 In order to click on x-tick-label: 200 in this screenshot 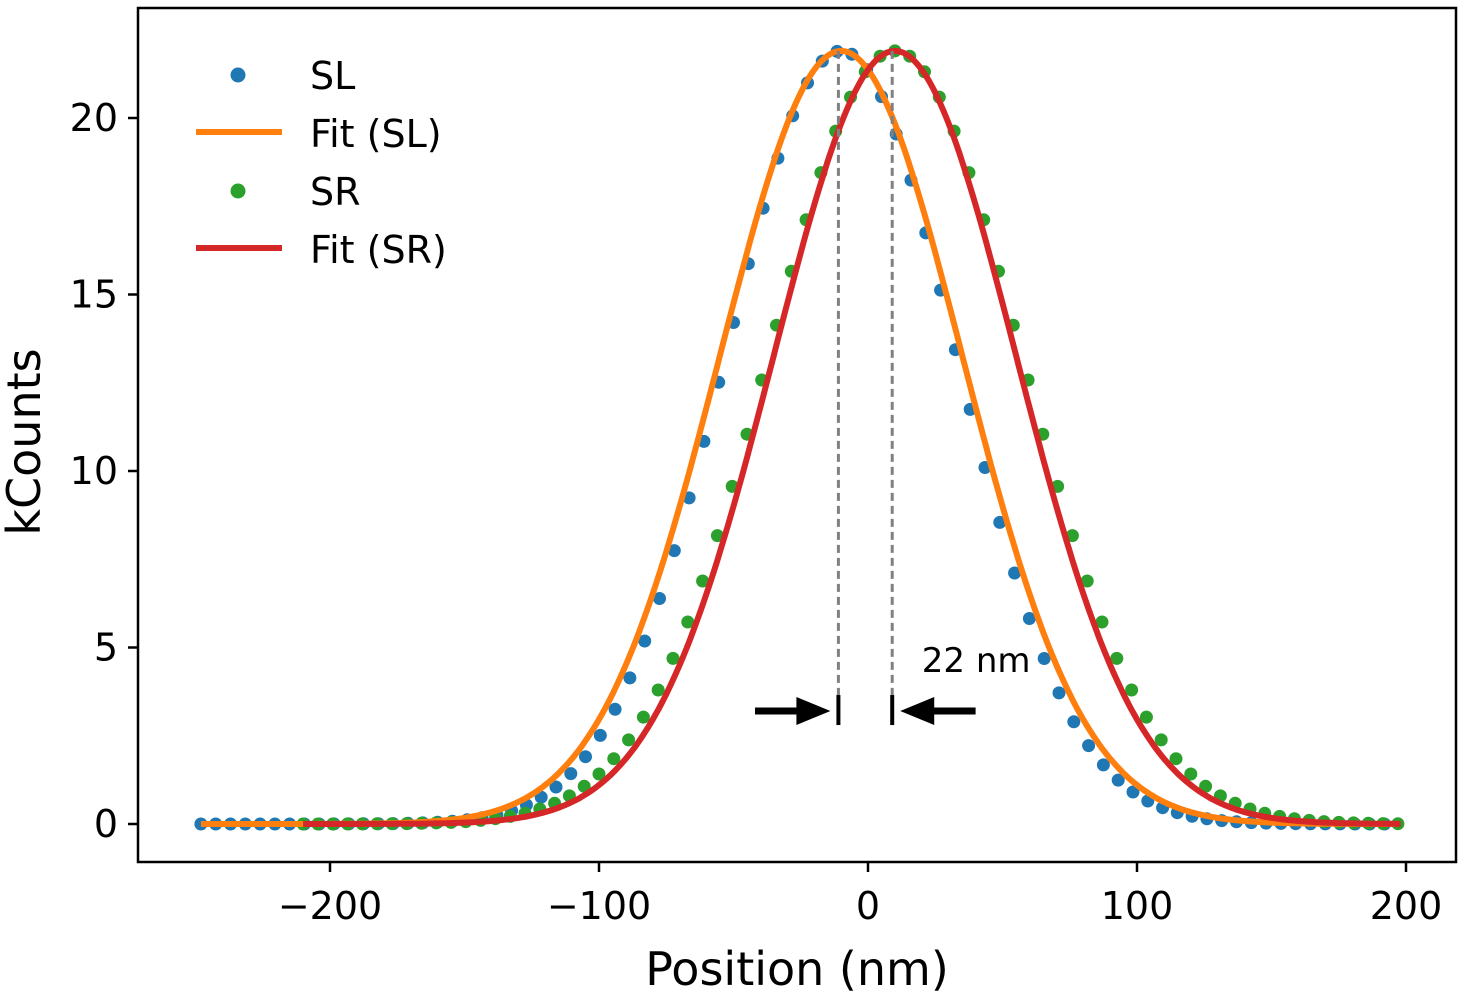, I will do `click(1406, 906)`.